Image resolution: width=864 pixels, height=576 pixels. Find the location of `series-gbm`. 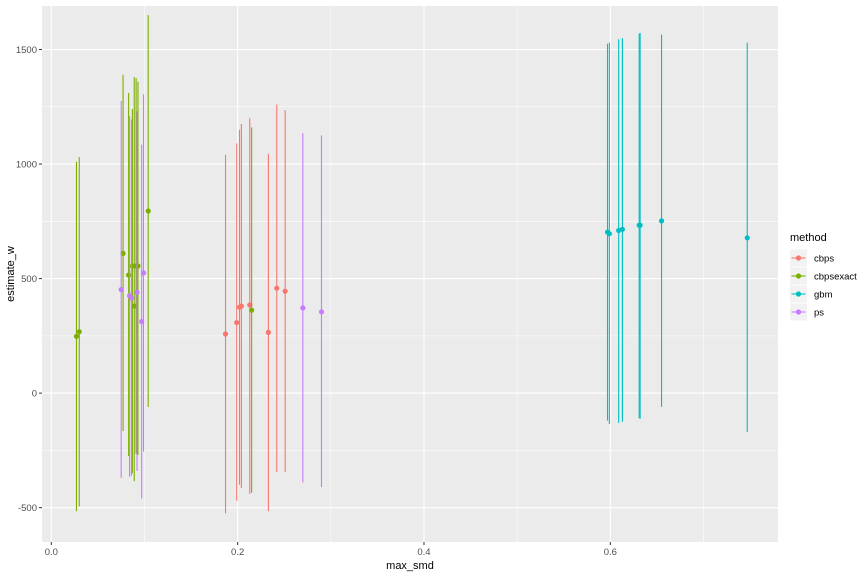

series-gbm is located at coordinates (677, 233).